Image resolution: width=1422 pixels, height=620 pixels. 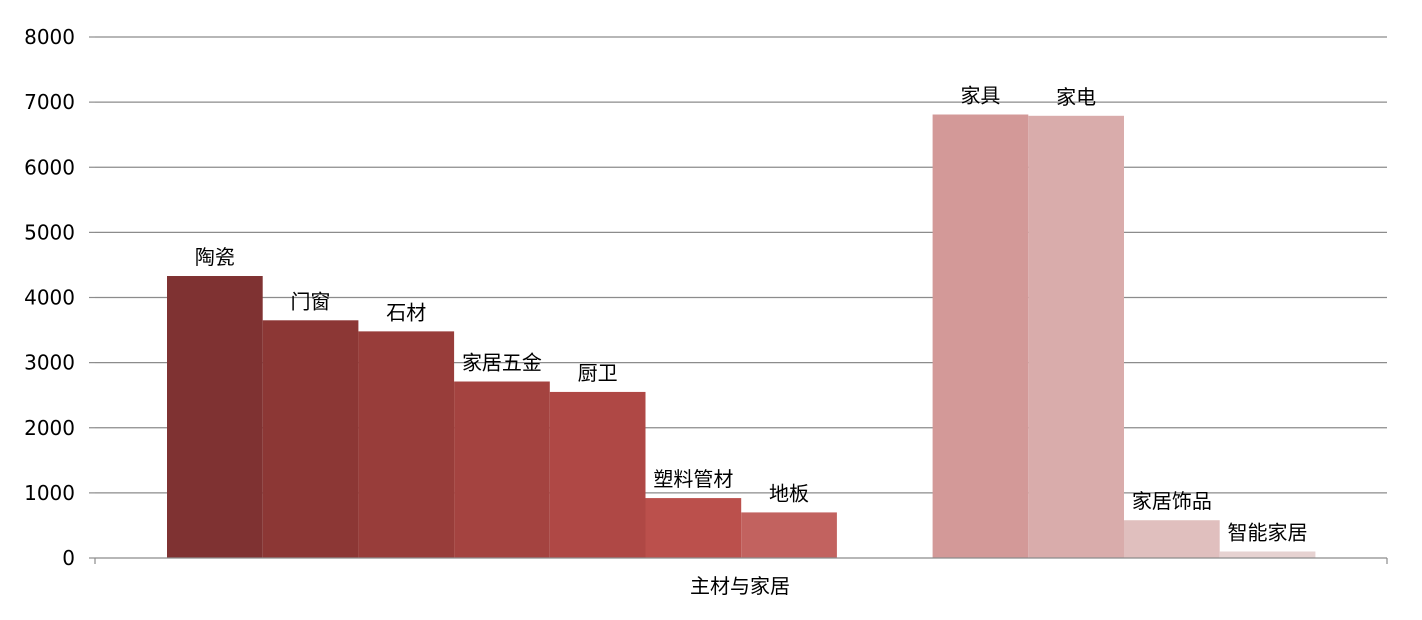 What do you see at coordinates (49, 298) in the screenshot?
I see `y-tick-label: 4000` at bounding box center [49, 298].